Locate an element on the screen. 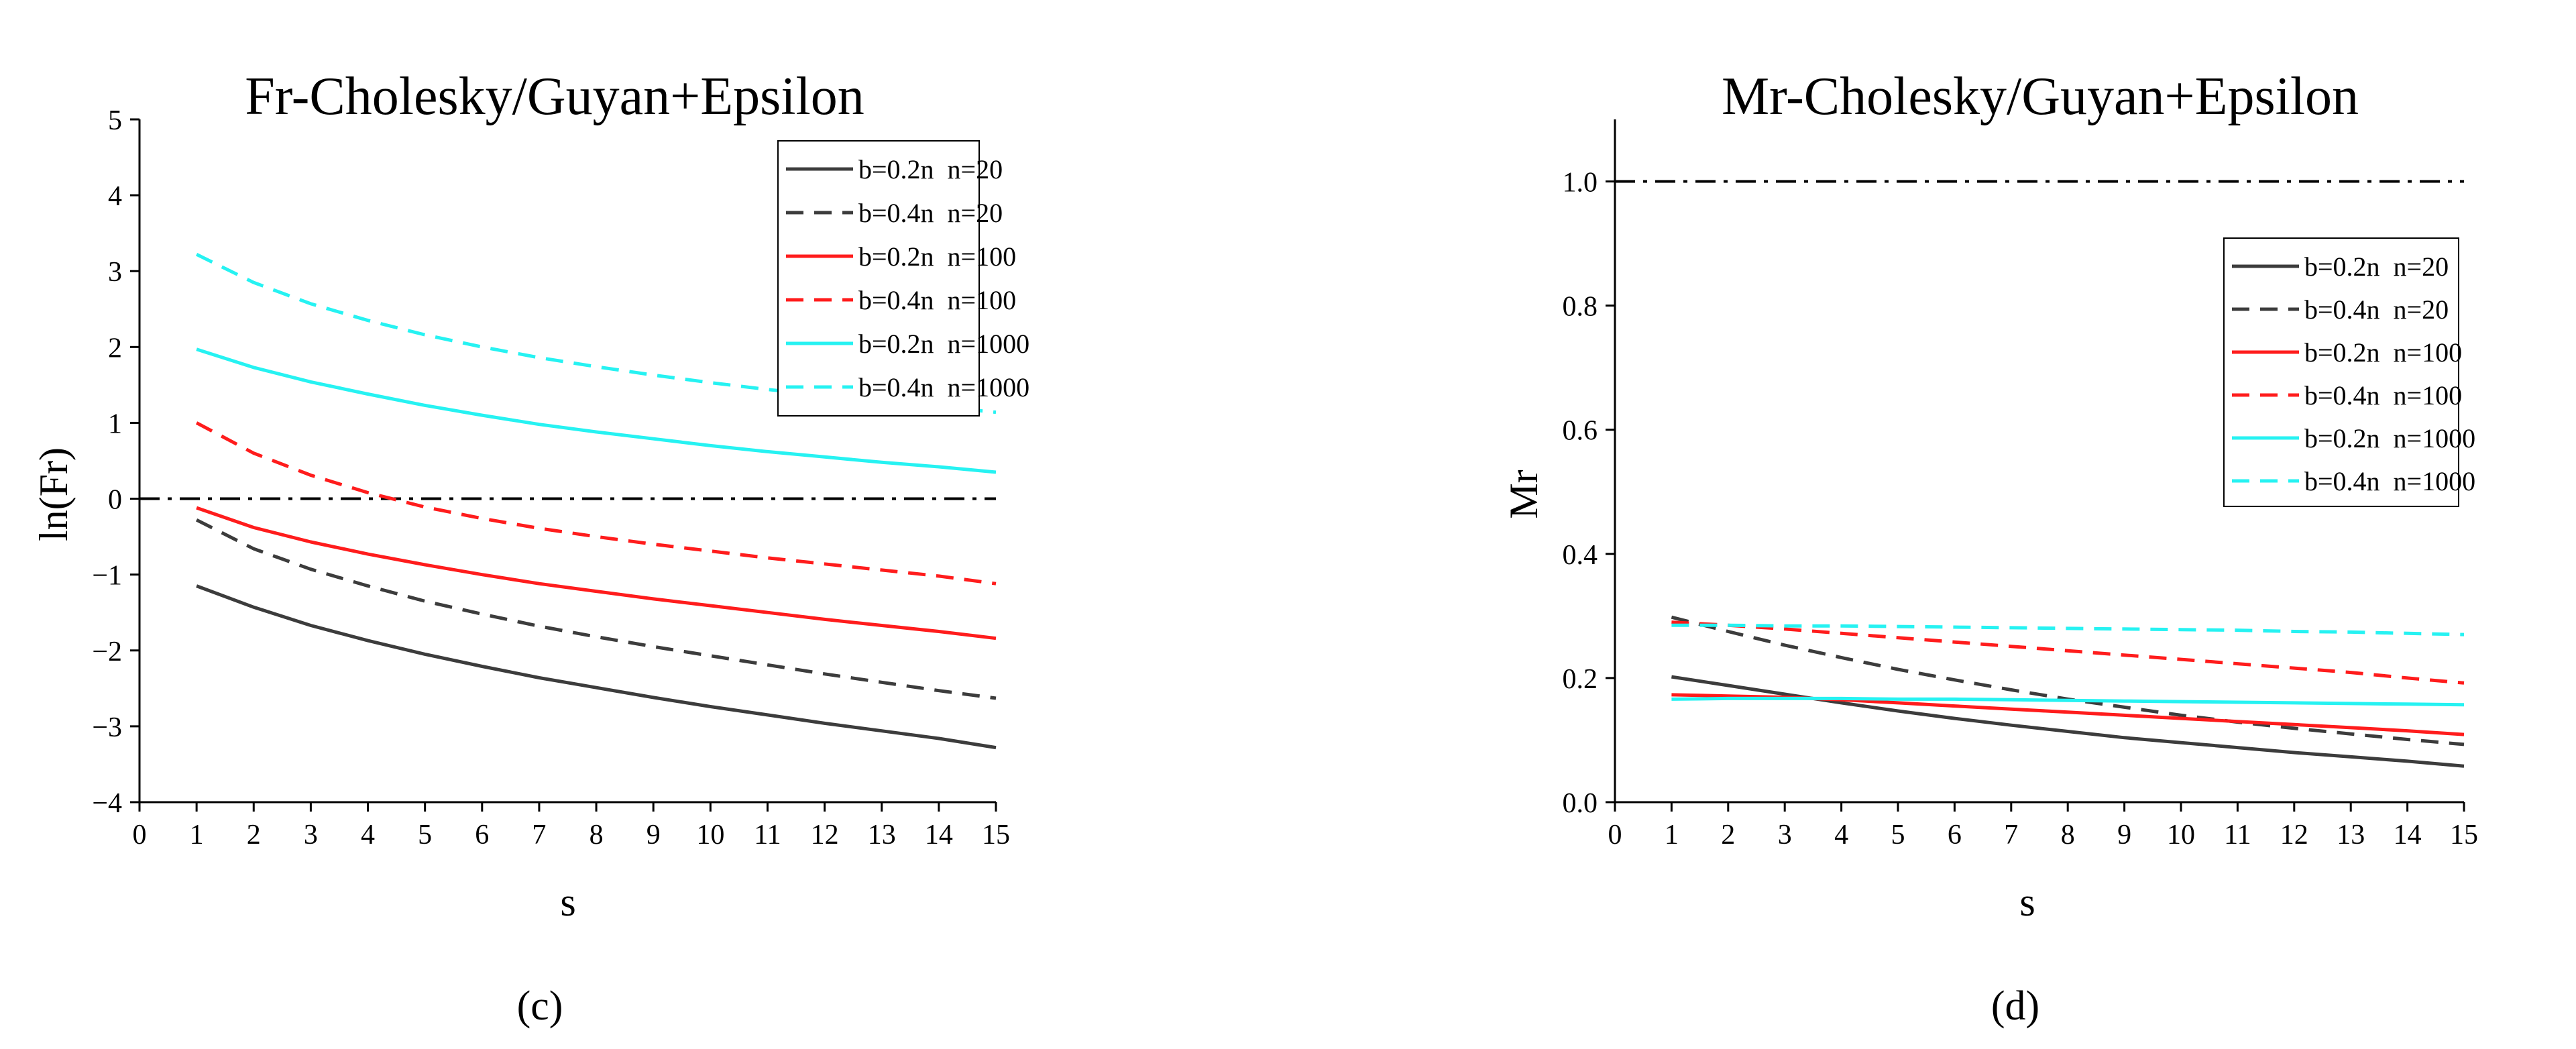  y-tick-label: 0.6 is located at coordinates (1580, 431).